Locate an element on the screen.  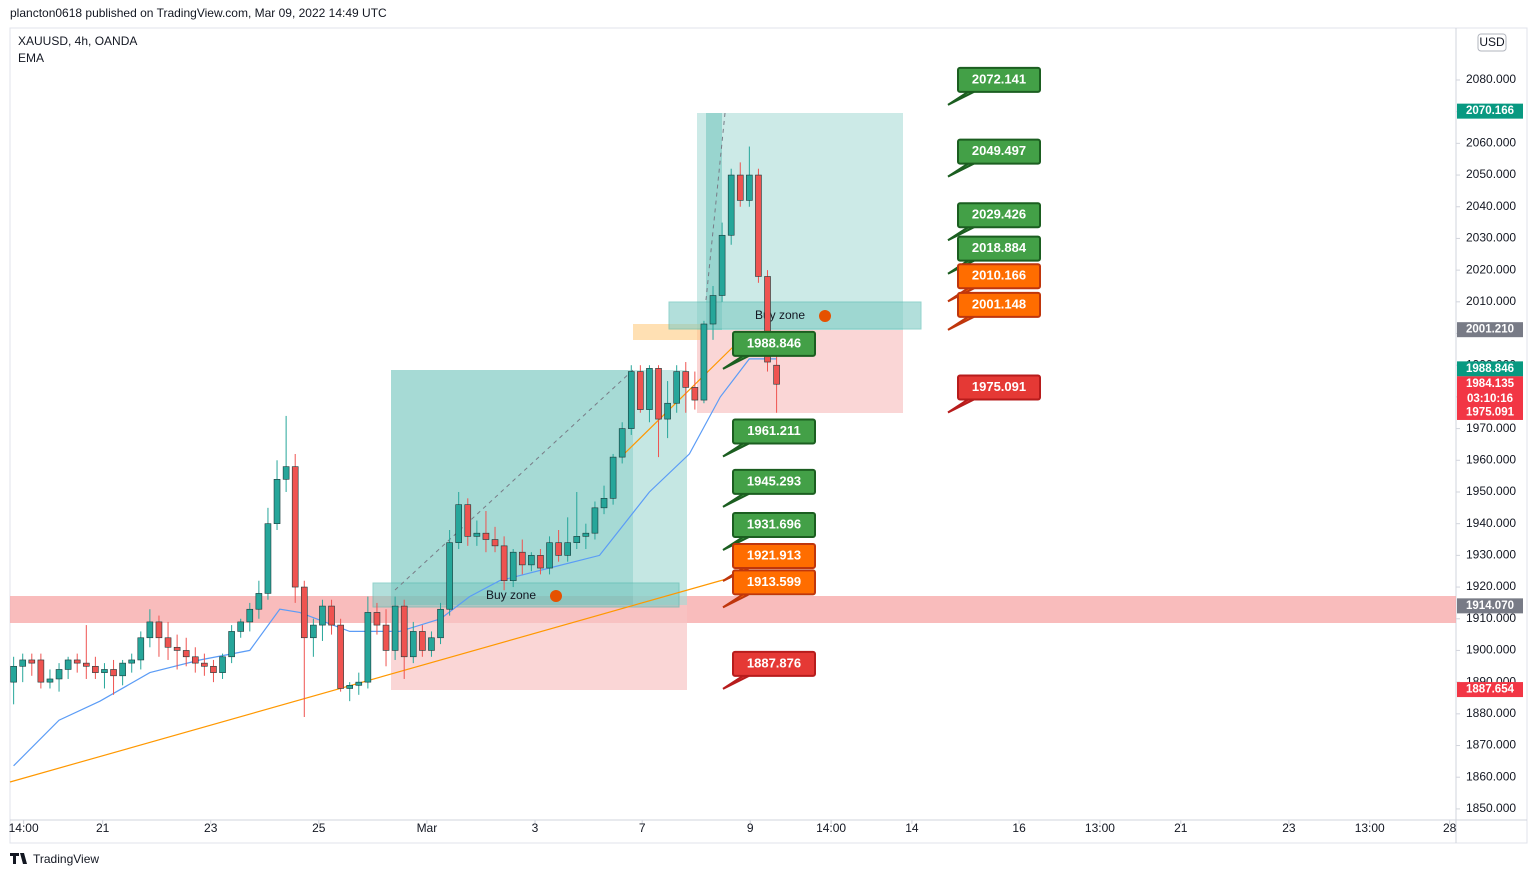
price-callout: 2072.141 is located at coordinates (994, 86).